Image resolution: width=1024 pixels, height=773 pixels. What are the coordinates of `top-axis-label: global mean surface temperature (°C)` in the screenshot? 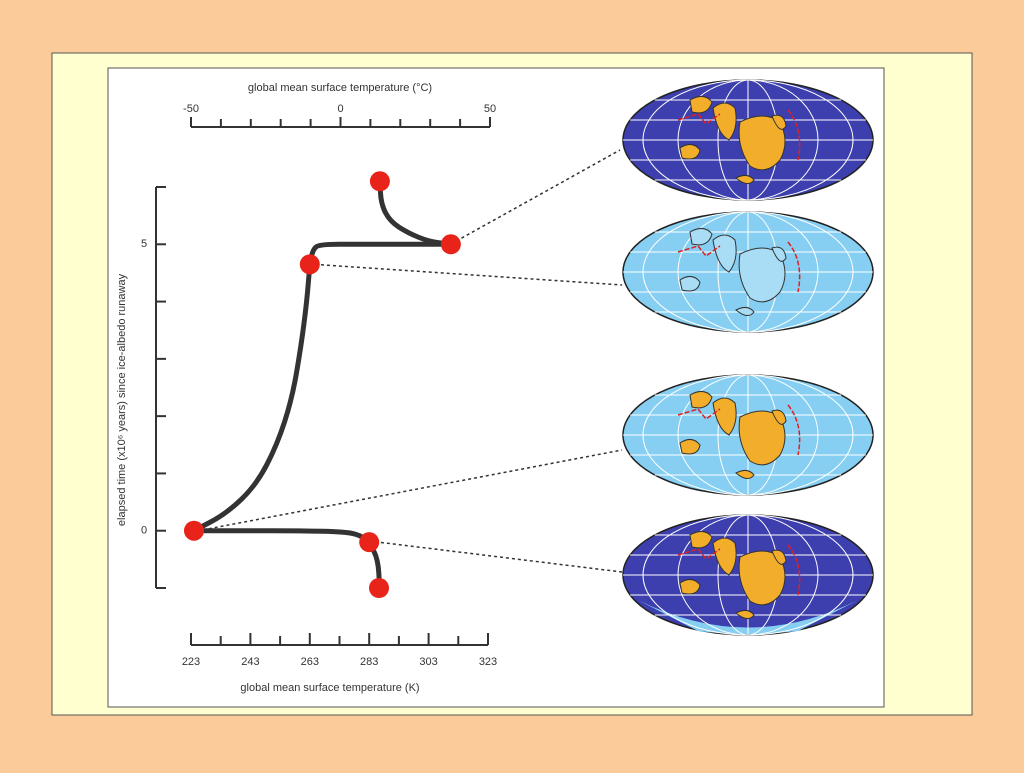 It's located at (340, 88).